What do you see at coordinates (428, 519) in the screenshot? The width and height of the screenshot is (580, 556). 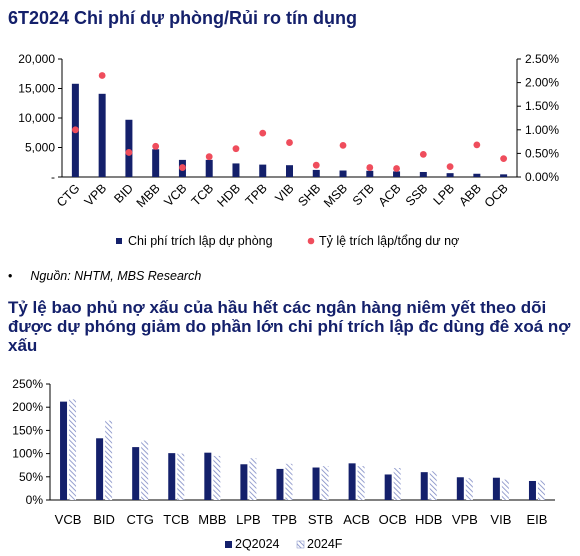 I see `x-tick-label: HDB` at bounding box center [428, 519].